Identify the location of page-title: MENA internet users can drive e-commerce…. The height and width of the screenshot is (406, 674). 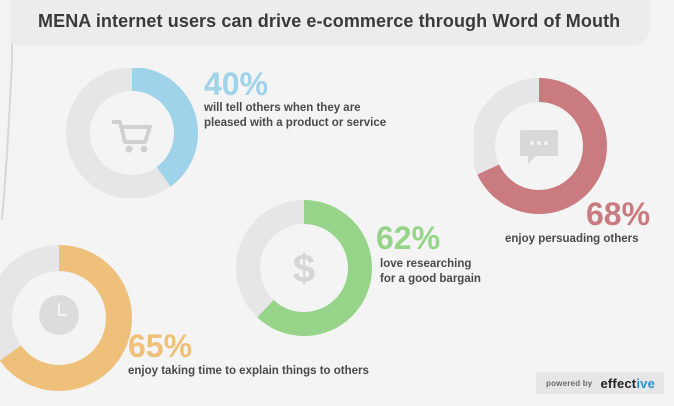
(329, 21).